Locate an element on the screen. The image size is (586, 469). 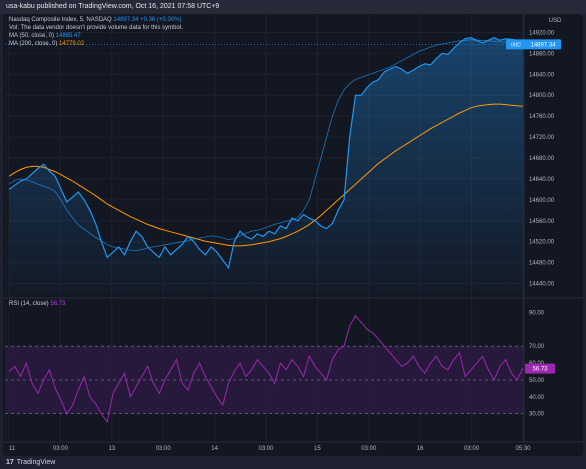
symbol-name: Nasdaq Composite Index, 5, NASDAQ is located at coordinates (60, 20).